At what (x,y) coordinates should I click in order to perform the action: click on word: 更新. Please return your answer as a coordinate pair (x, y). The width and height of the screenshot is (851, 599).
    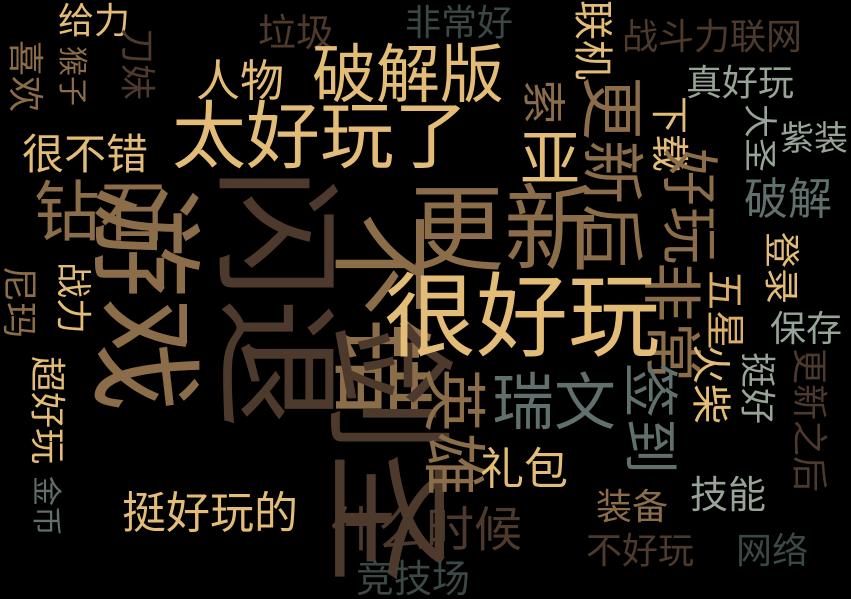
    Looking at the image, I should click on (504, 230).